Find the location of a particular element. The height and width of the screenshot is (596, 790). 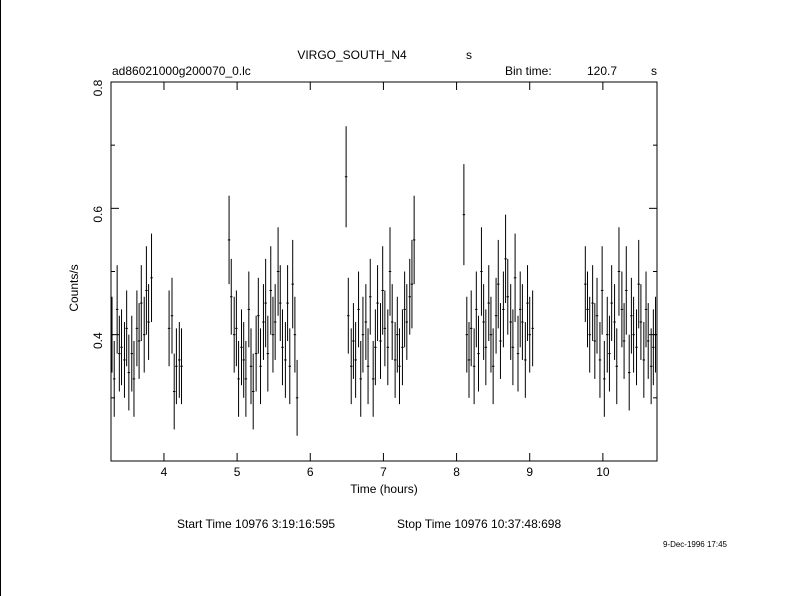

y-tick-label: 0.6 is located at coordinates (98, 214).